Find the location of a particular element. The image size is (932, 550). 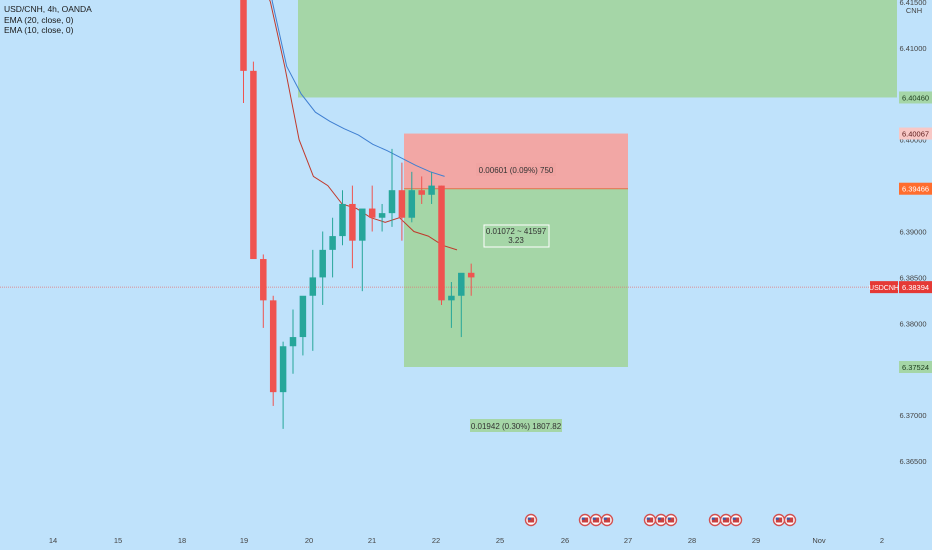

symbol-info: USD/CNH, 4h, OANDA is located at coordinates (48, 9).